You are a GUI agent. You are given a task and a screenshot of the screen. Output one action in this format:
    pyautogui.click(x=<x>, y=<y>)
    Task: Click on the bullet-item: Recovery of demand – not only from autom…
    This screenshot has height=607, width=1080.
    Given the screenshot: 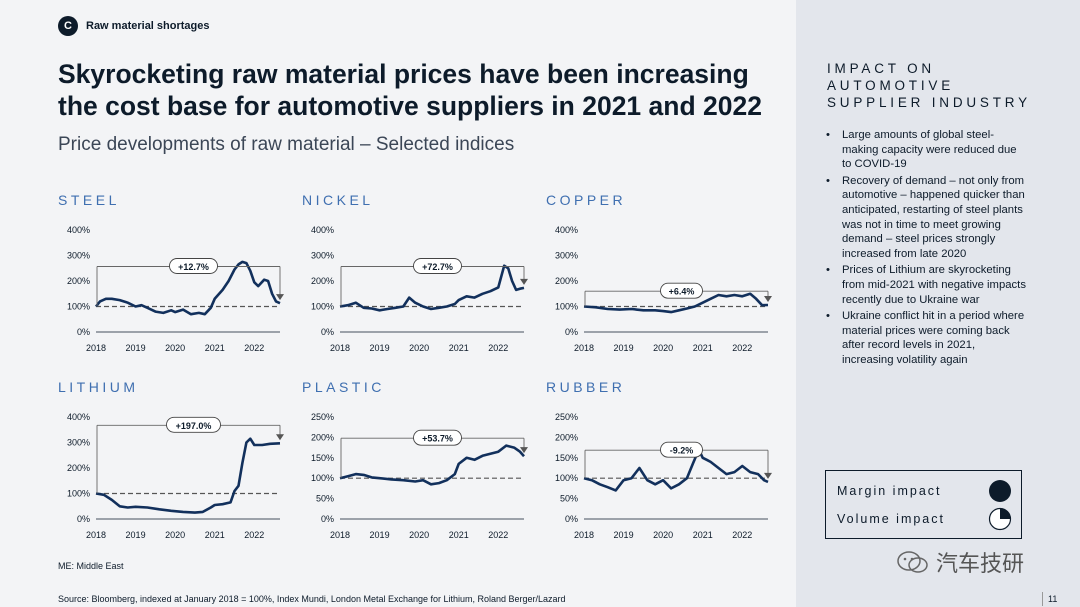 What is the action you would take?
    pyautogui.click(x=926, y=218)
    